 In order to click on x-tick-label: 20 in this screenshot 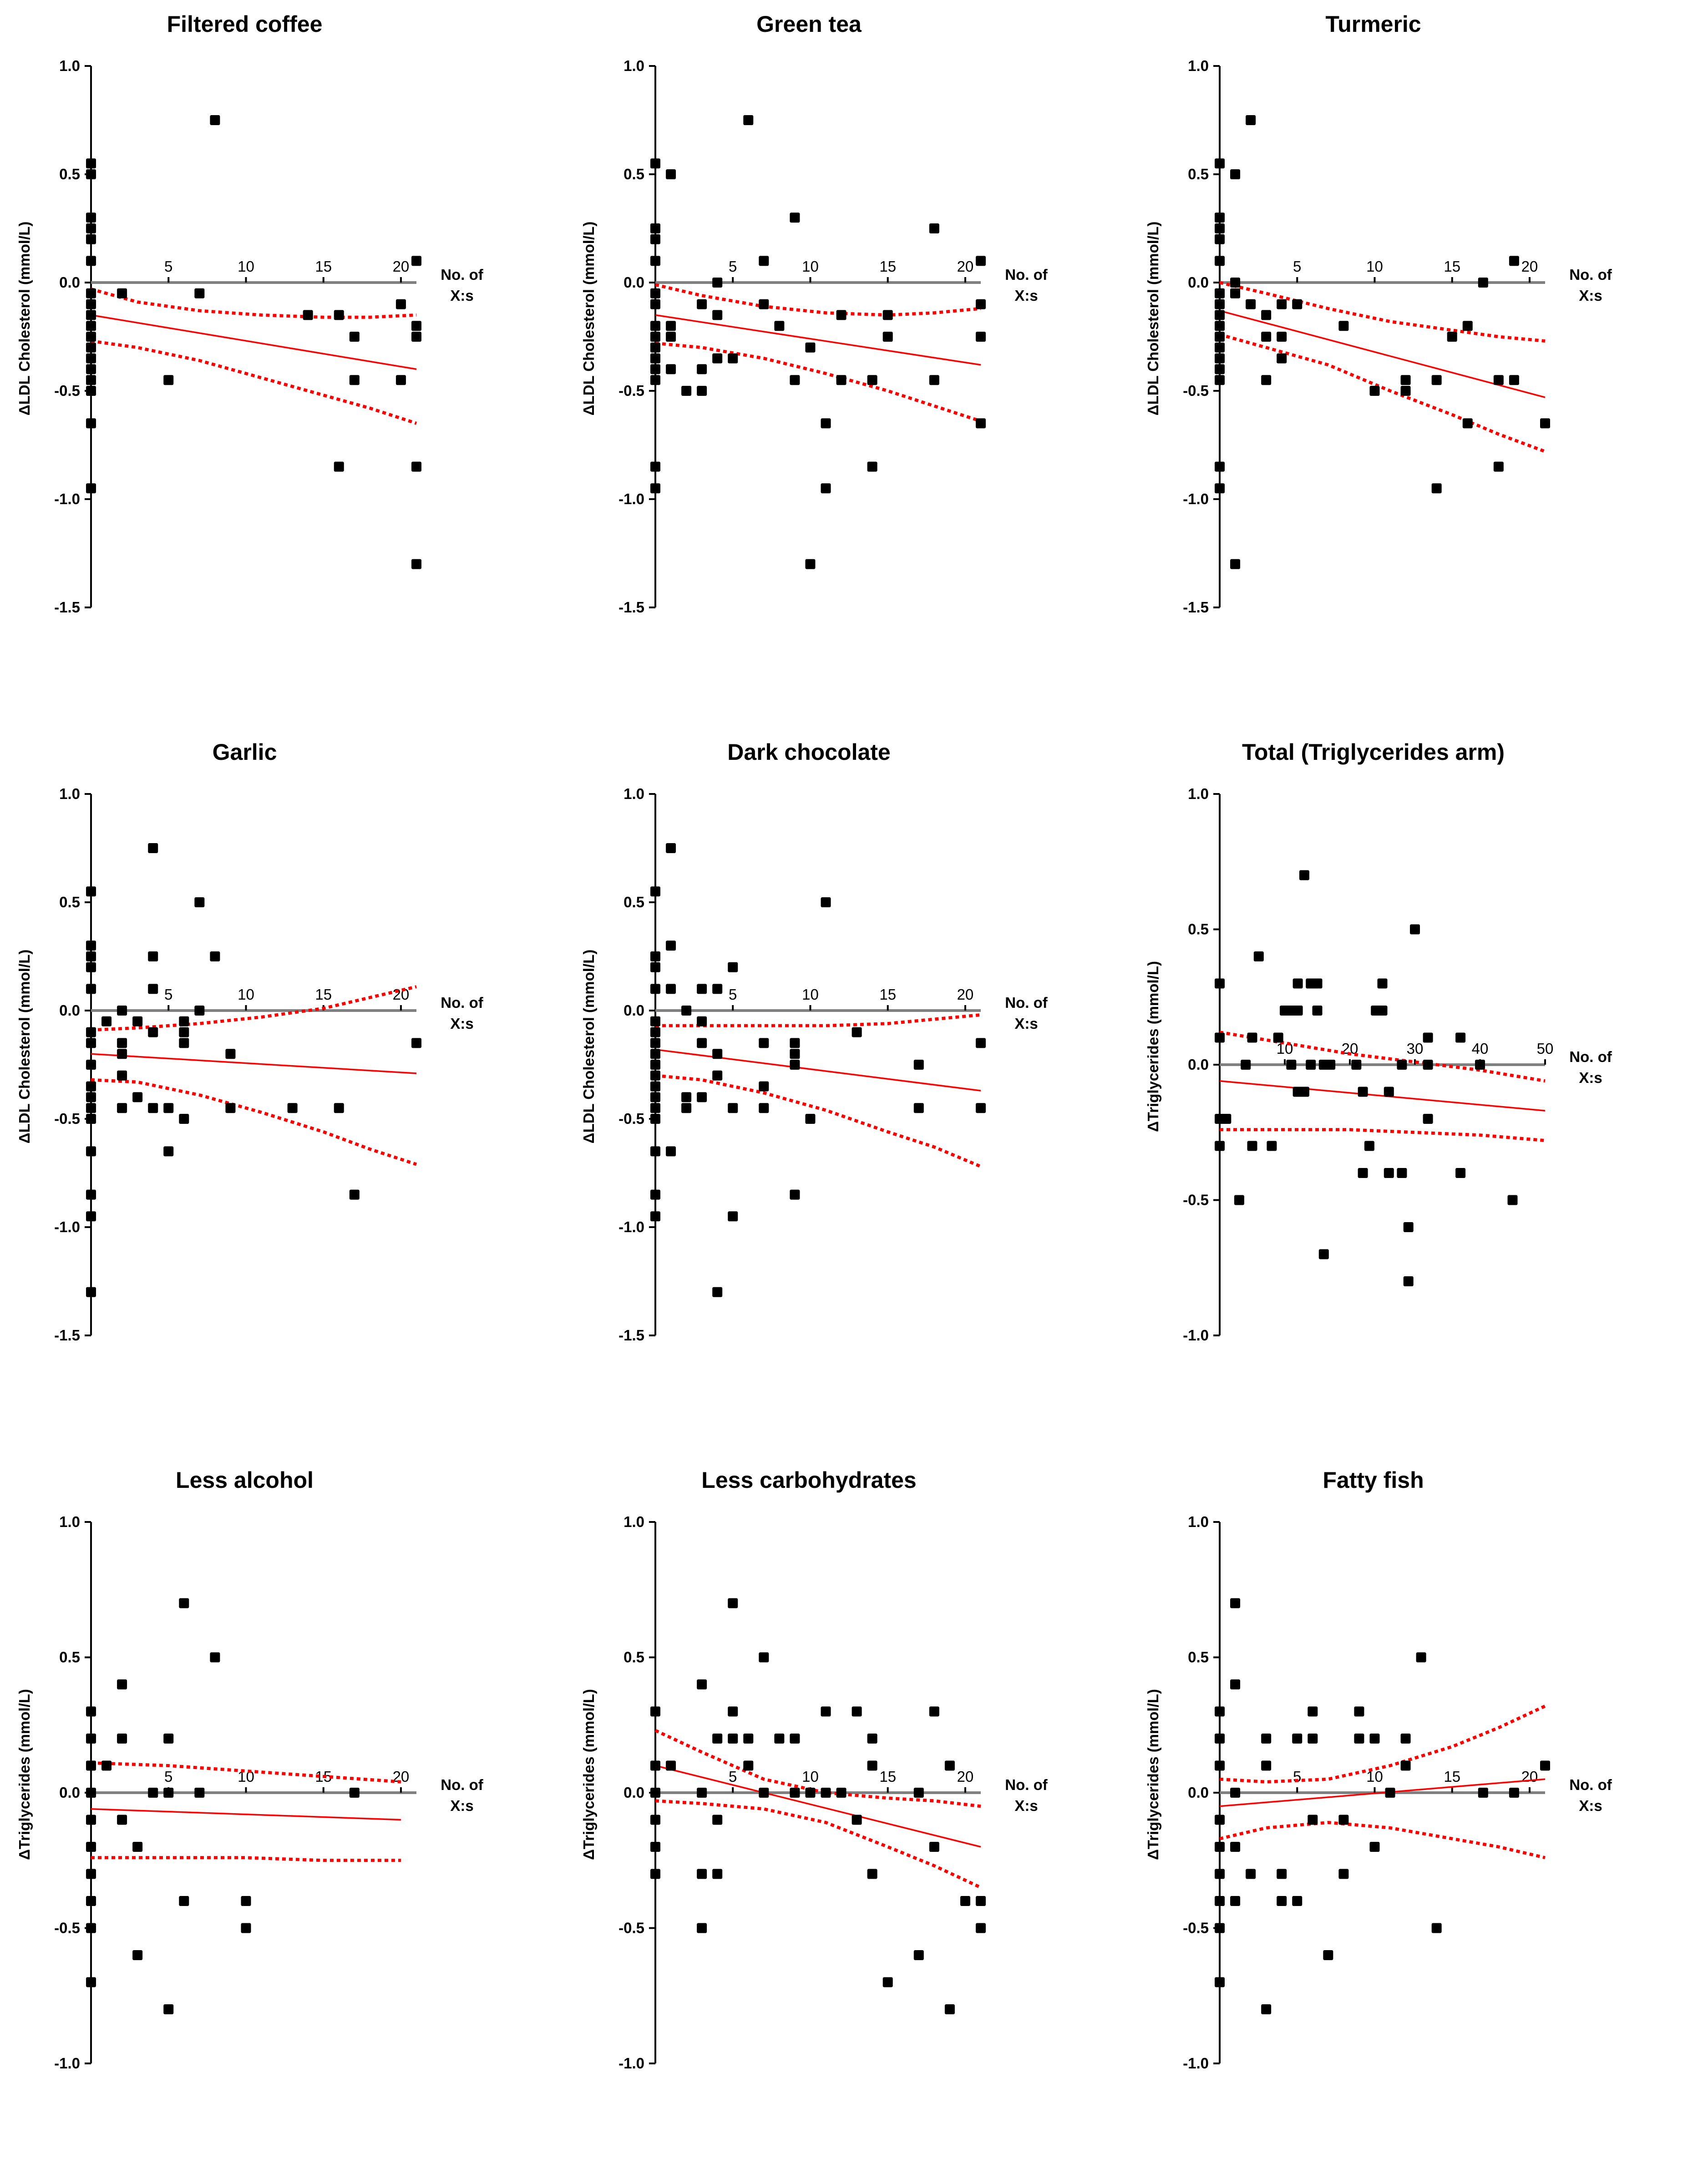, I will do `click(1529, 1777)`.